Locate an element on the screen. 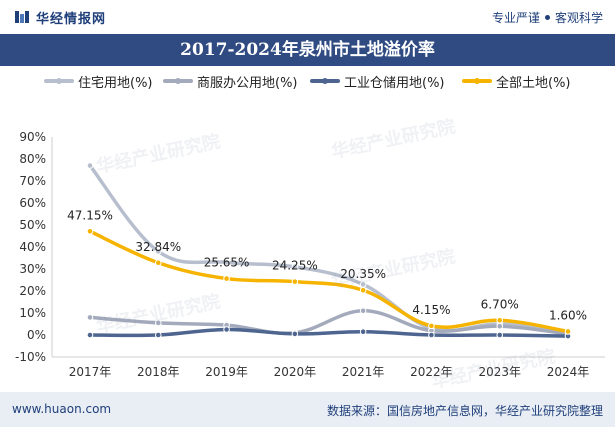 The height and width of the screenshot is (427, 615). brand-logo-icon is located at coordinates (22, 17).